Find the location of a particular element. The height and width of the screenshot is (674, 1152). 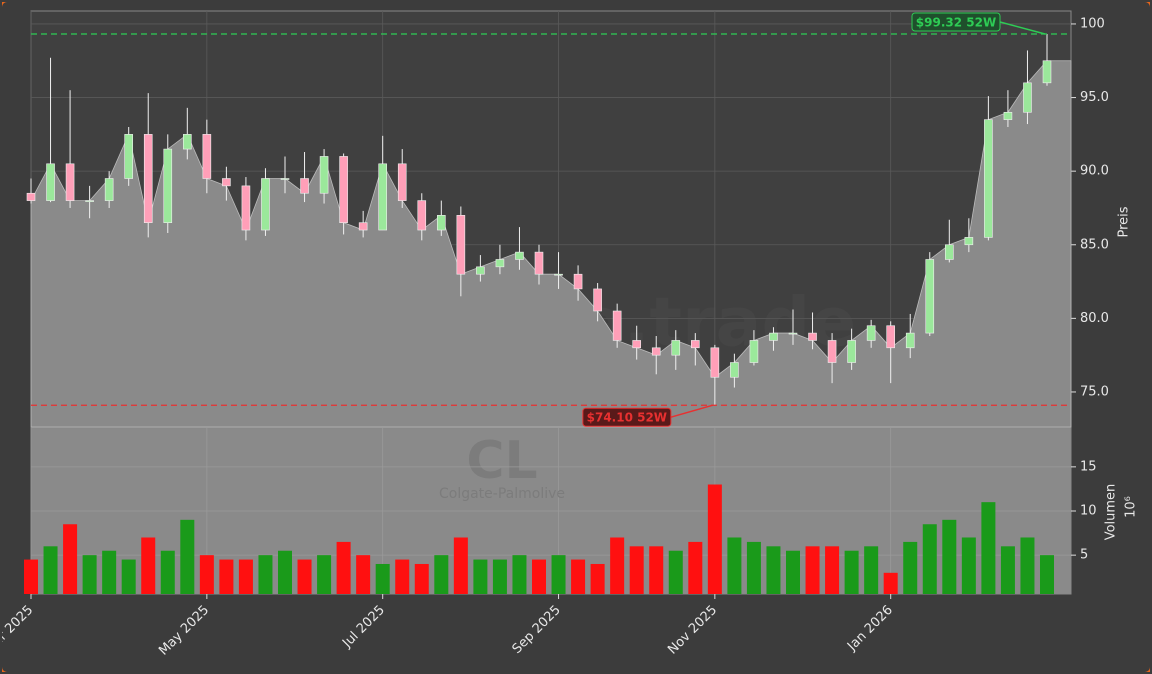

y-tick-label: 80.0 is located at coordinates (1094, 318).